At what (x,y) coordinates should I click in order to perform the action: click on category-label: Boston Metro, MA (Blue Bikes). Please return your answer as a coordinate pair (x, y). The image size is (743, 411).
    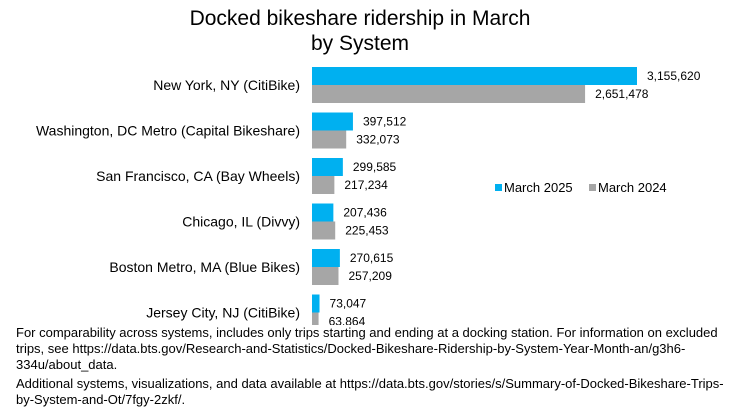
    Looking at the image, I should click on (204, 267).